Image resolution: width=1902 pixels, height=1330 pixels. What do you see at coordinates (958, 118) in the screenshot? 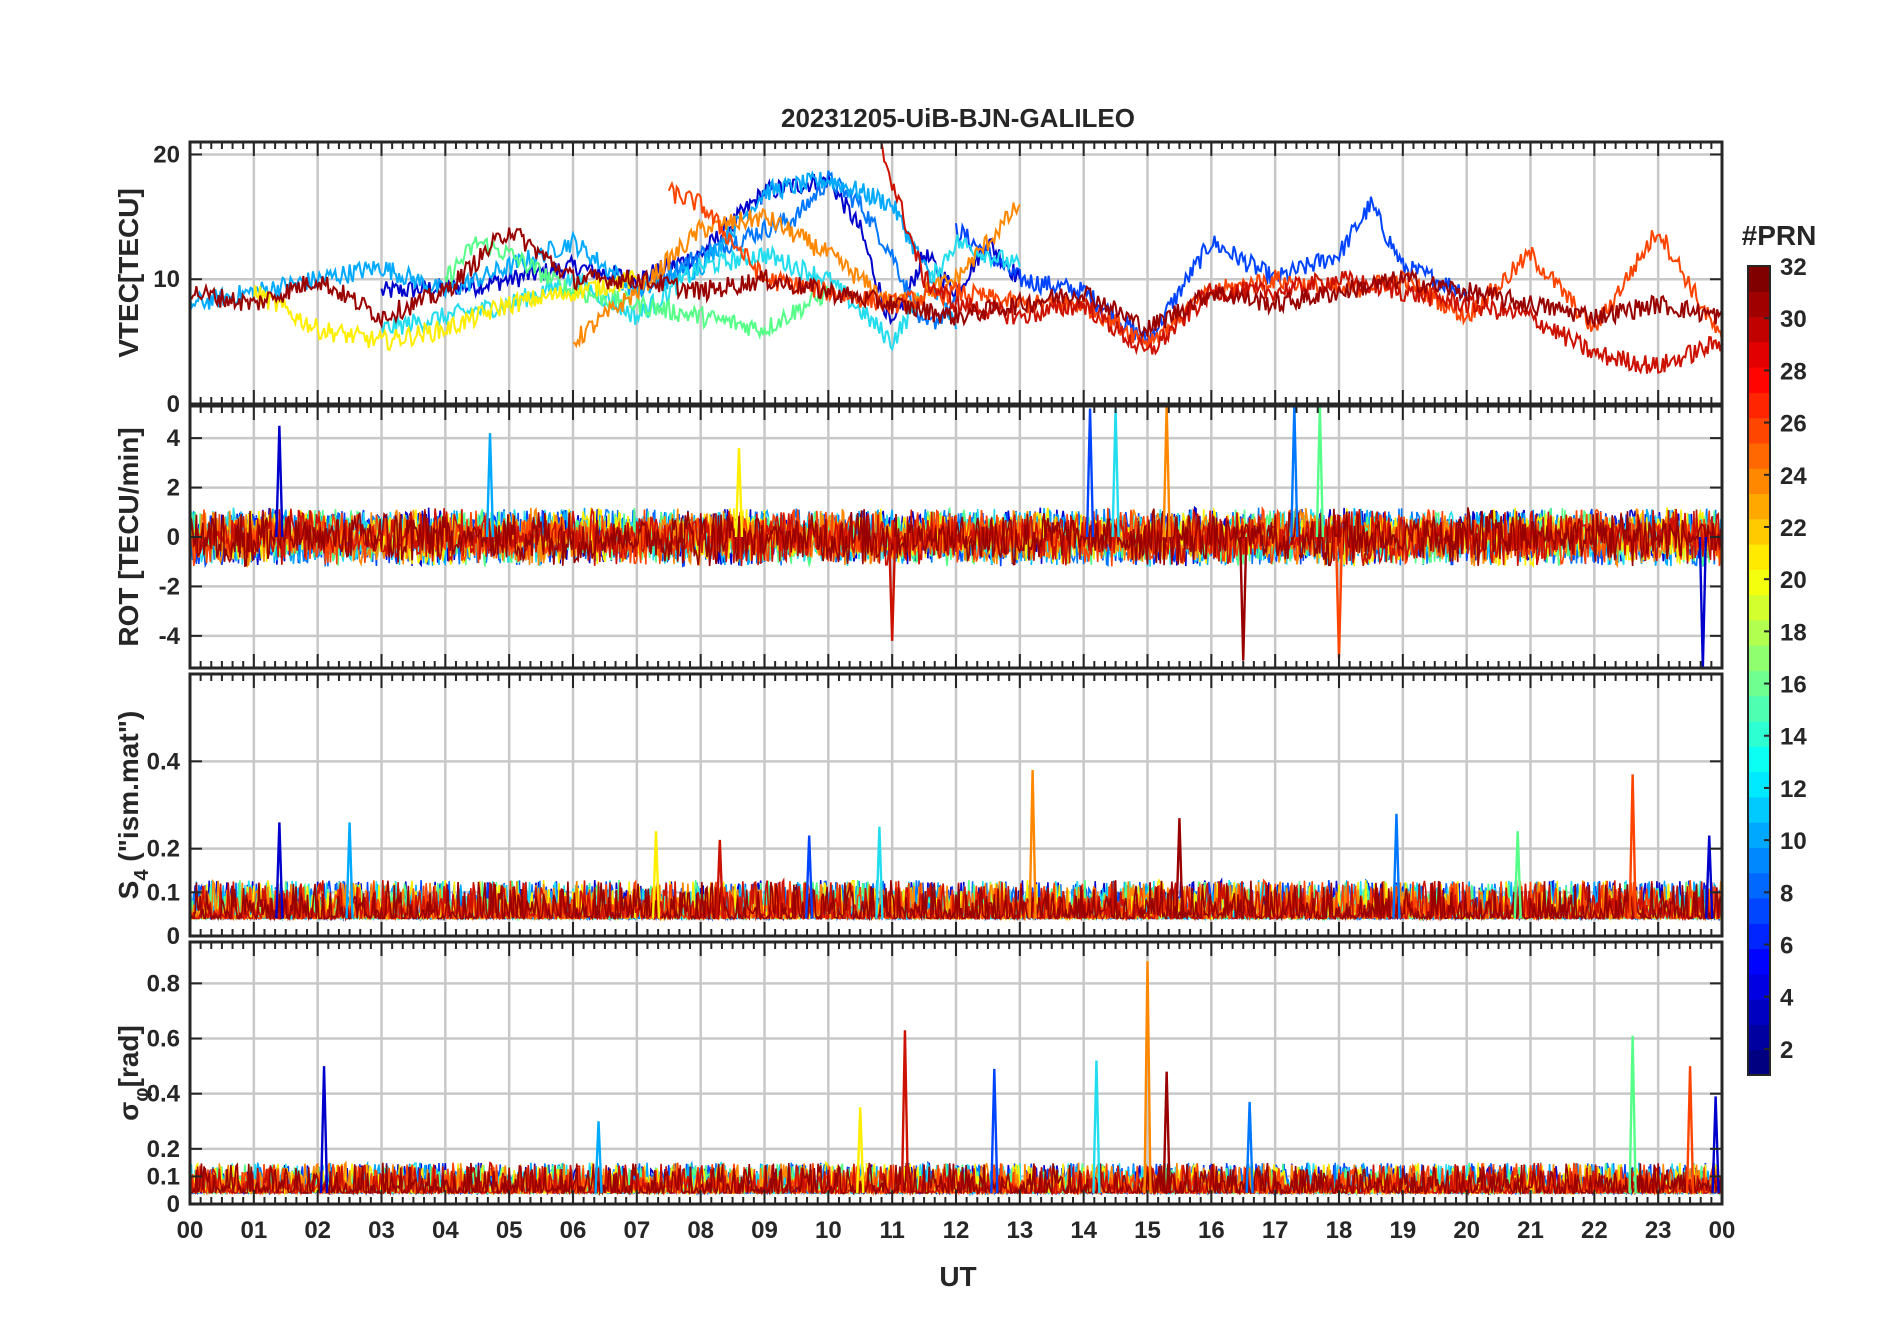
I see `chart-title: 20231205-UiB-BJN-GALILEO` at bounding box center [958, 118].